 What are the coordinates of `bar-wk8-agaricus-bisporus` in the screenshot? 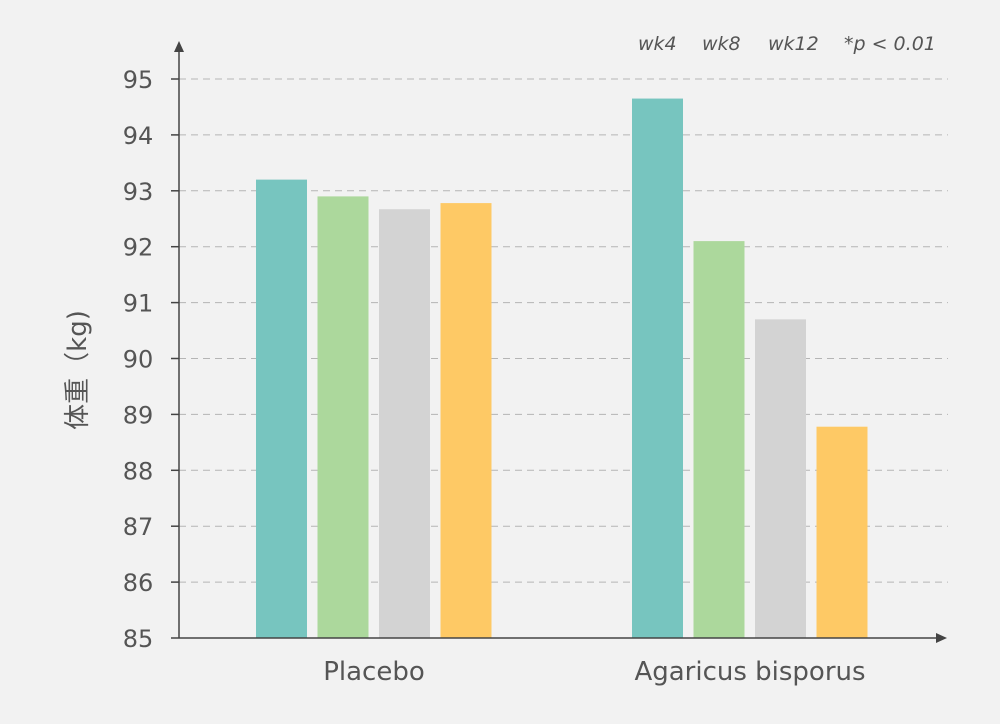 It's located at (719, 440).